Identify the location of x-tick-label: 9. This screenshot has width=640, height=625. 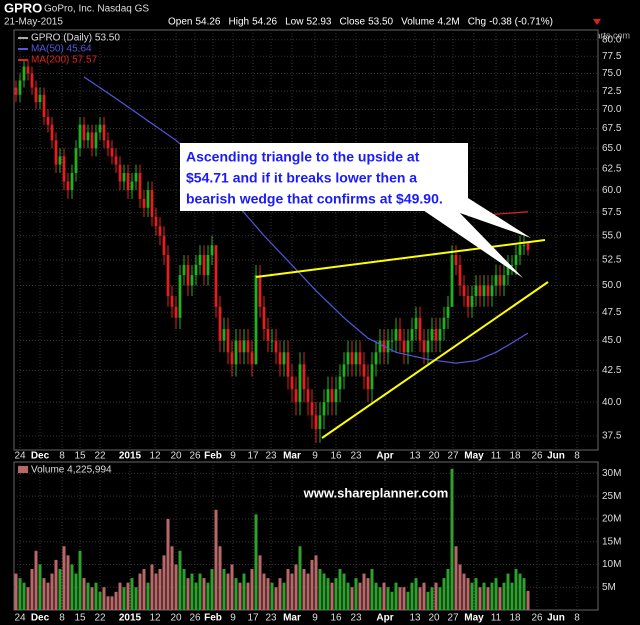
(233, 618).